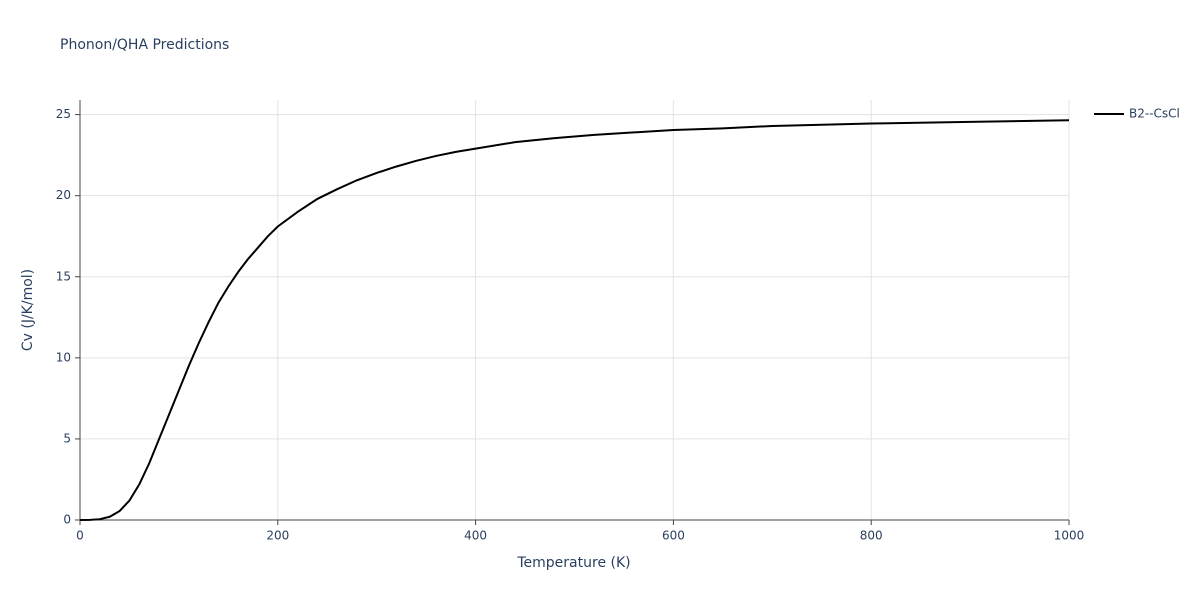  Describe the element at coordinates (67, 520) in the screenshot. I see `y-tick-label: 0` at that location.